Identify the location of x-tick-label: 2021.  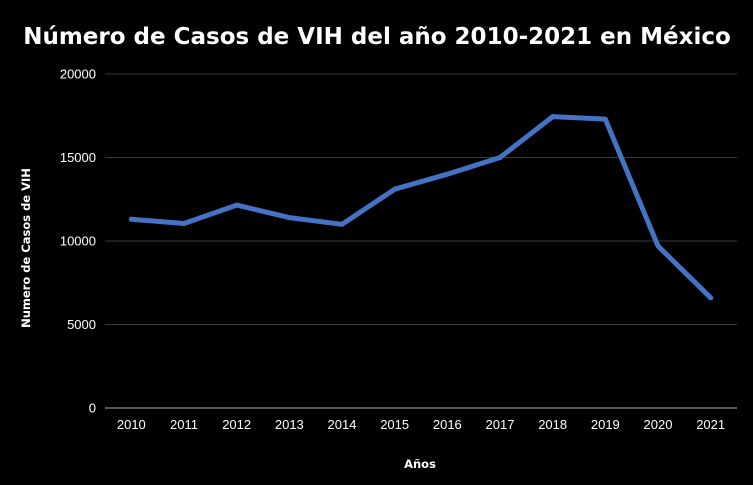
(710, 424).